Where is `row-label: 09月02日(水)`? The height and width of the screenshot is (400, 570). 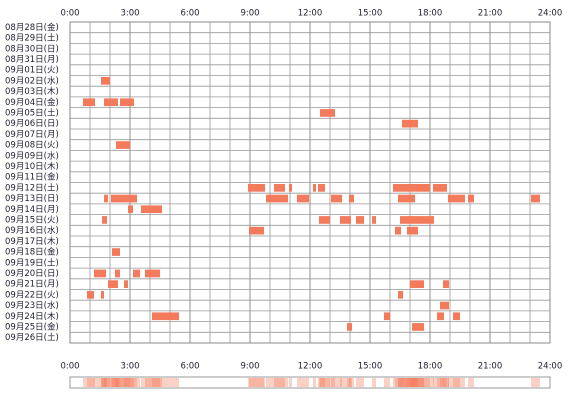
row-label: 09月02日(水) is located at coordinates (32, 80).